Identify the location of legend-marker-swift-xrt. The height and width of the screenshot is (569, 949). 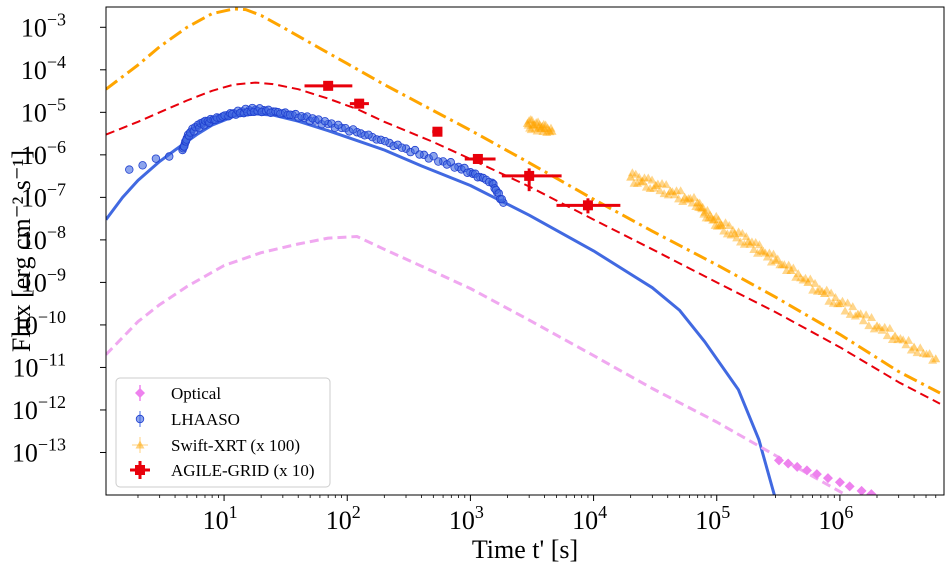
(140, 444).